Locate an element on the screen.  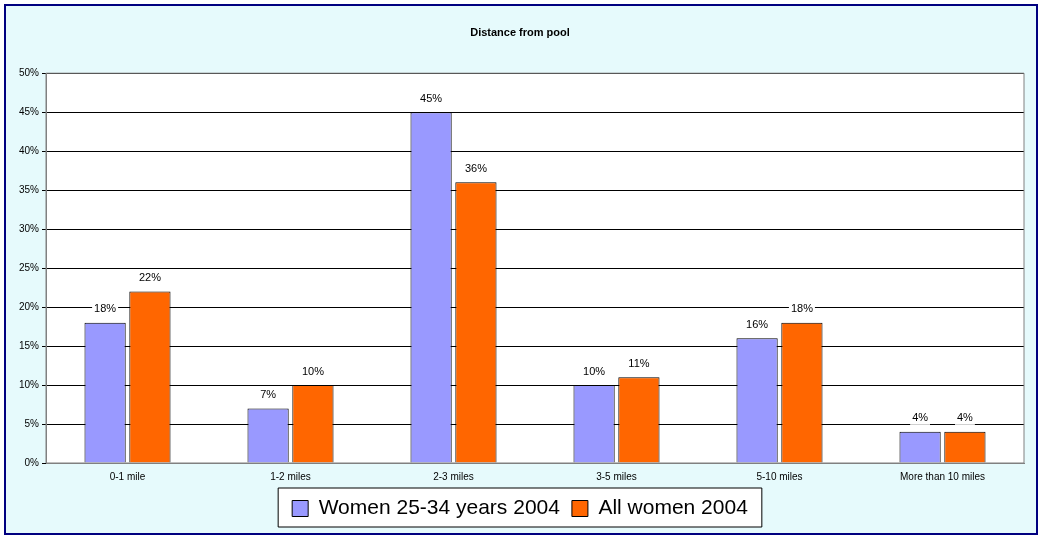
data-label: 36% is located at coordinates (476, 167).